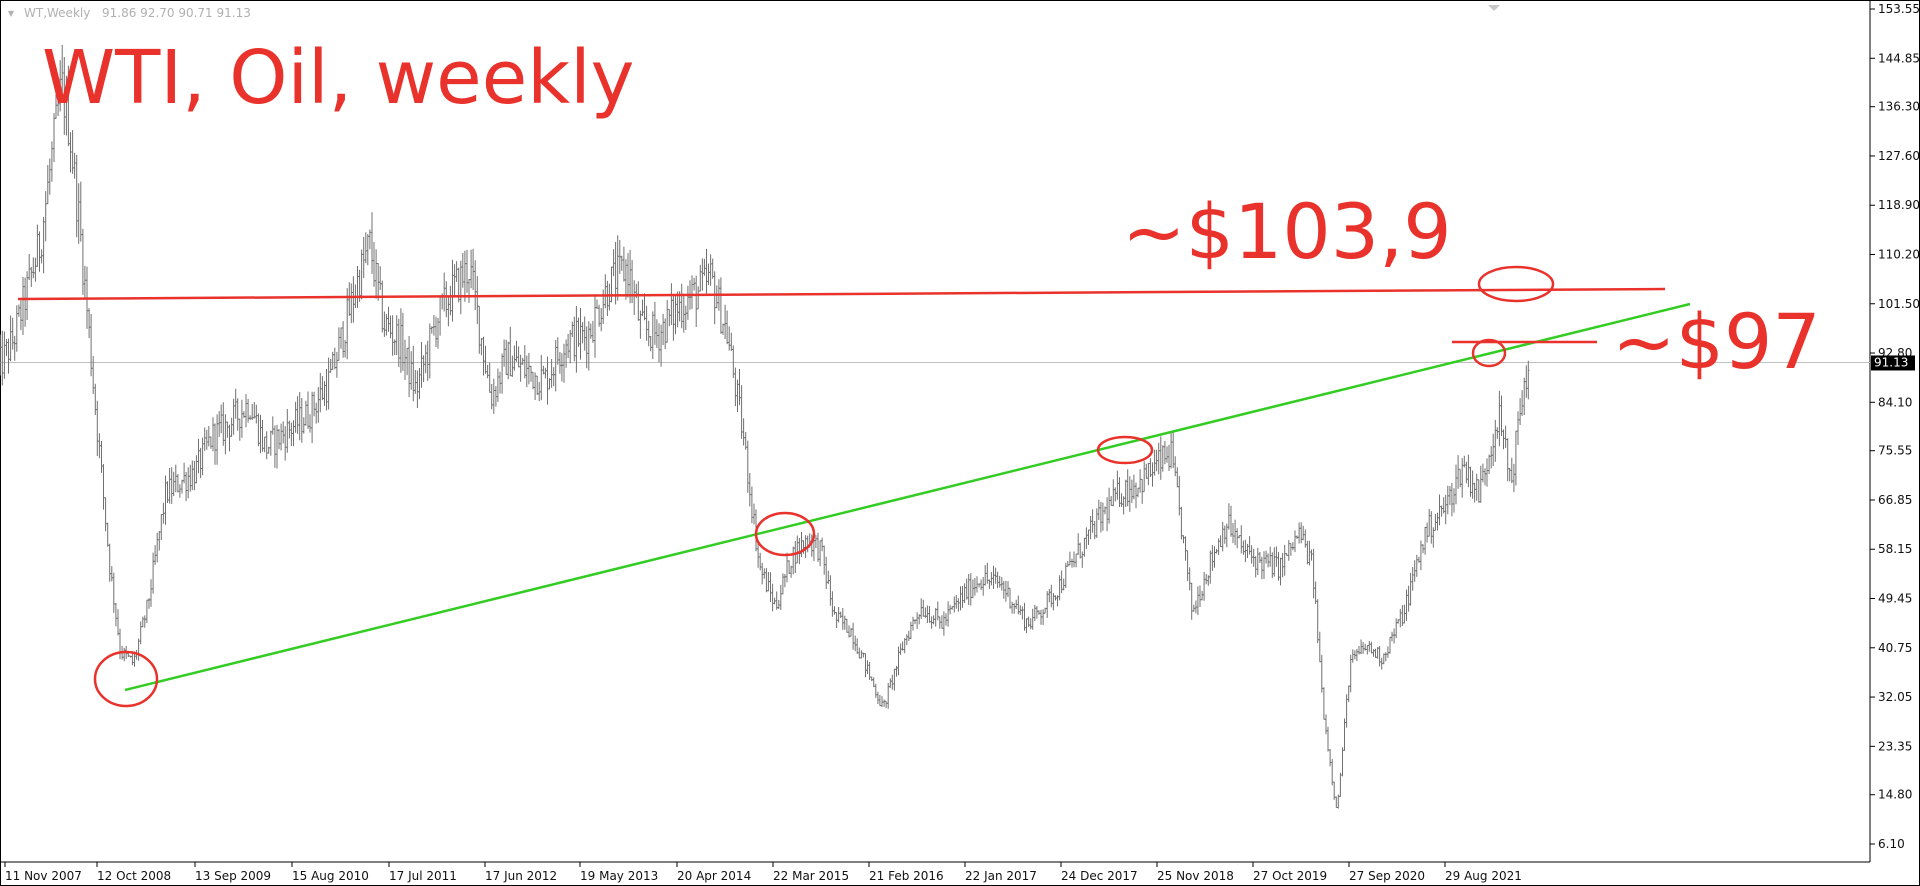 The height and width of the screenshot is (886, 1920). Describe the element at coordinates (43, 876) in the screenshot. I see `x-tick-label: 11 Nov 2007` at that location.